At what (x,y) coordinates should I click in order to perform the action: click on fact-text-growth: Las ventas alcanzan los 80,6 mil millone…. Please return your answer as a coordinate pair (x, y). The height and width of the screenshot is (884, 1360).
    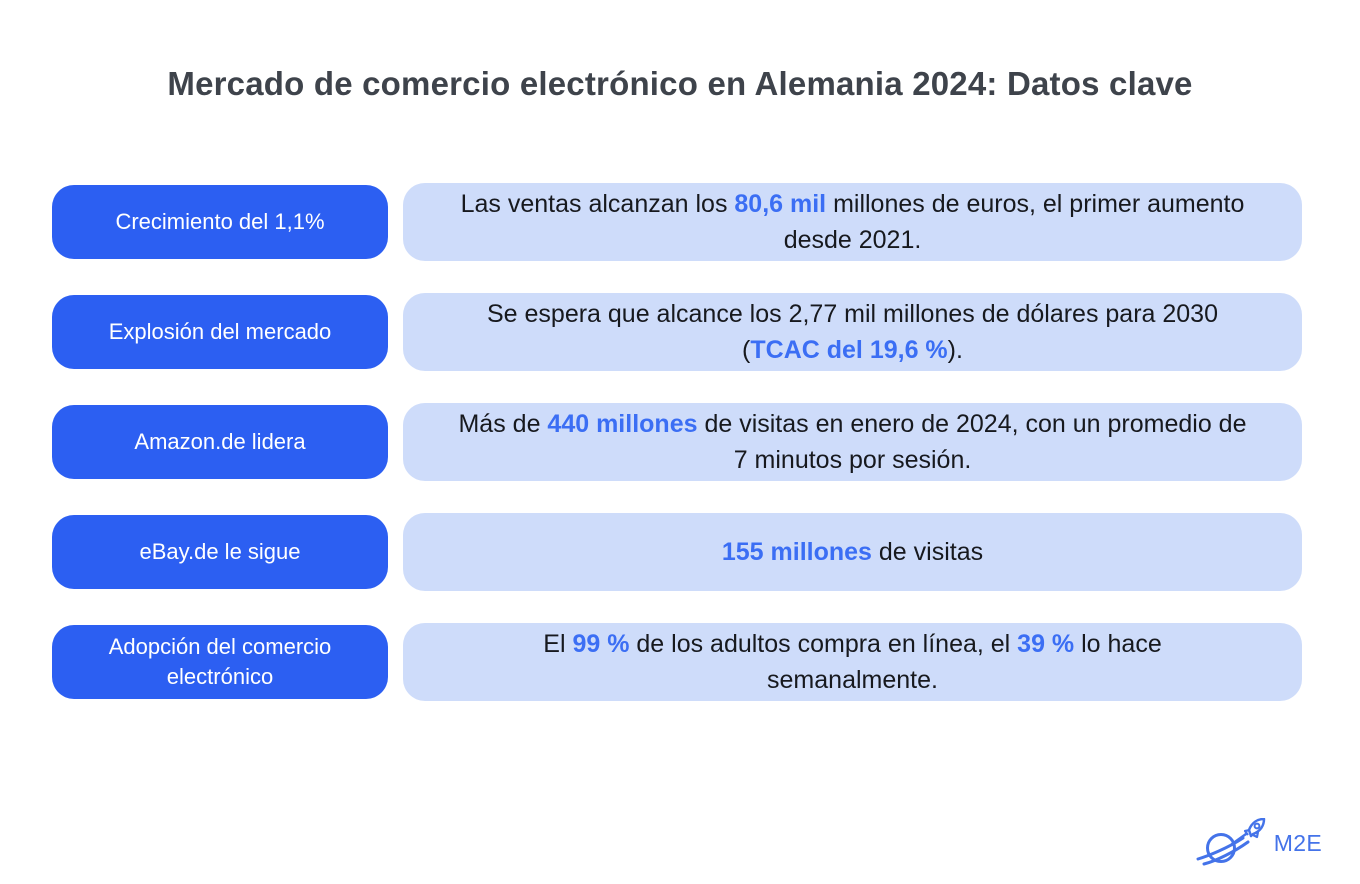
    Looking at the image, I should click on (852, 222).